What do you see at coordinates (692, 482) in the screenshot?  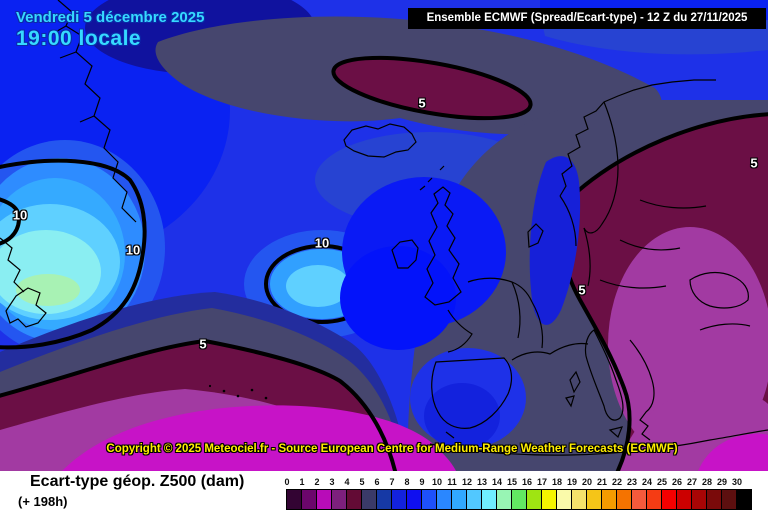 I see `legend-tick: 27` at bounding box center [692, 482].